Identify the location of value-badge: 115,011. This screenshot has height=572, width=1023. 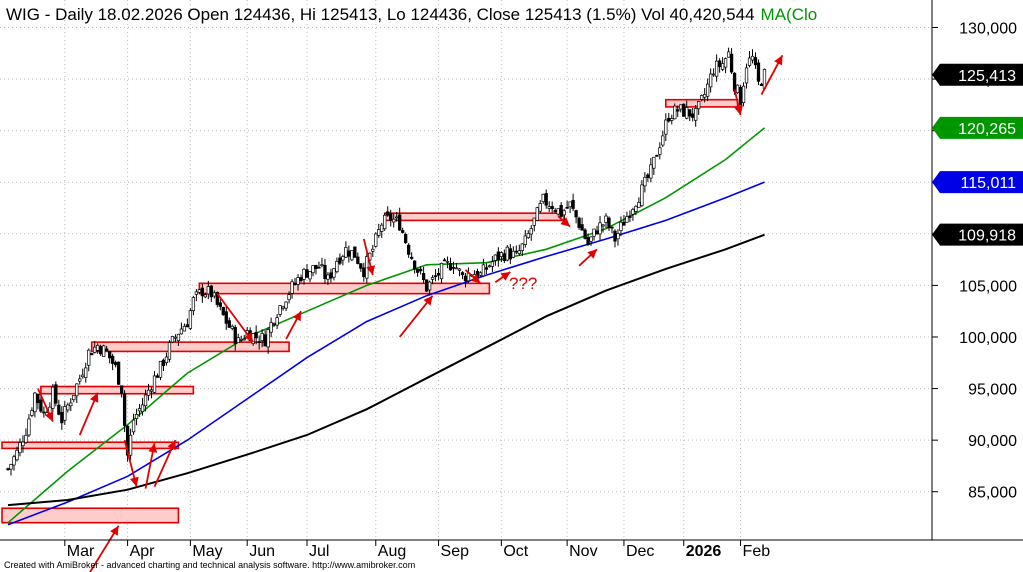
(977, 182).